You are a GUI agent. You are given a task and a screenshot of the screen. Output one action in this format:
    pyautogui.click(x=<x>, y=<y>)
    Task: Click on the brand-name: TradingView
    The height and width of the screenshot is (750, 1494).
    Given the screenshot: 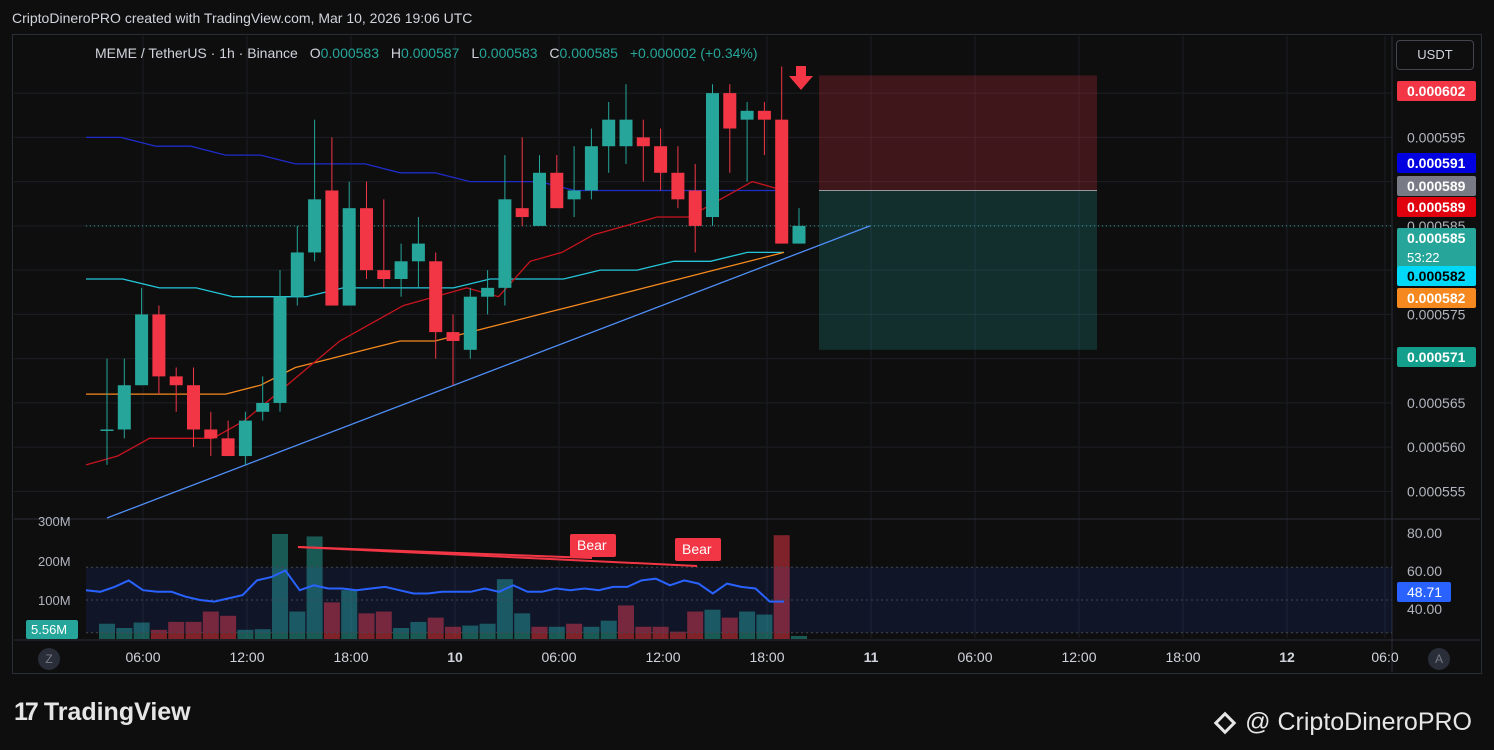 What is the action you would take?
    pyautogui.click(x=117, y=712)
    